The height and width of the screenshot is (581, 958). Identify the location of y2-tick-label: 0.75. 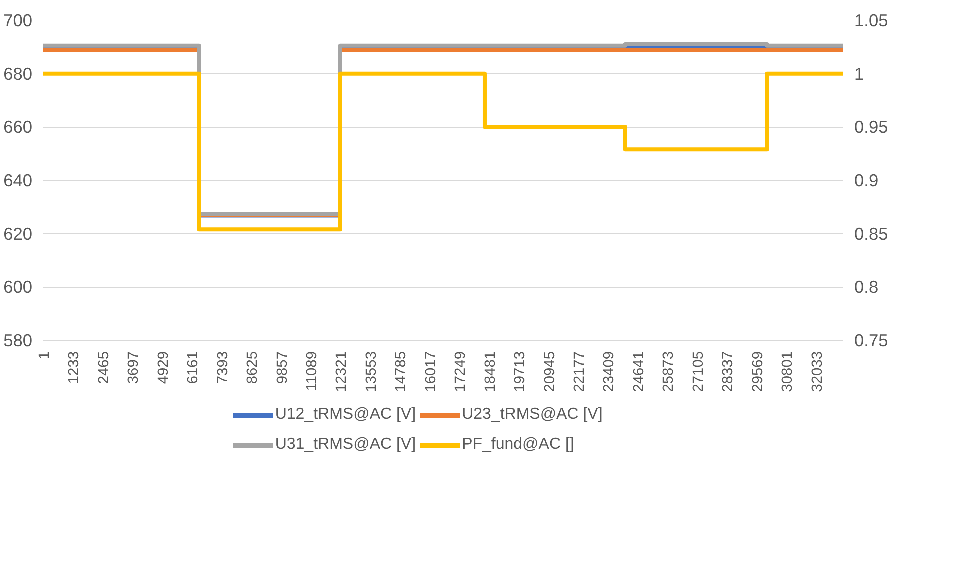
(871, 340).